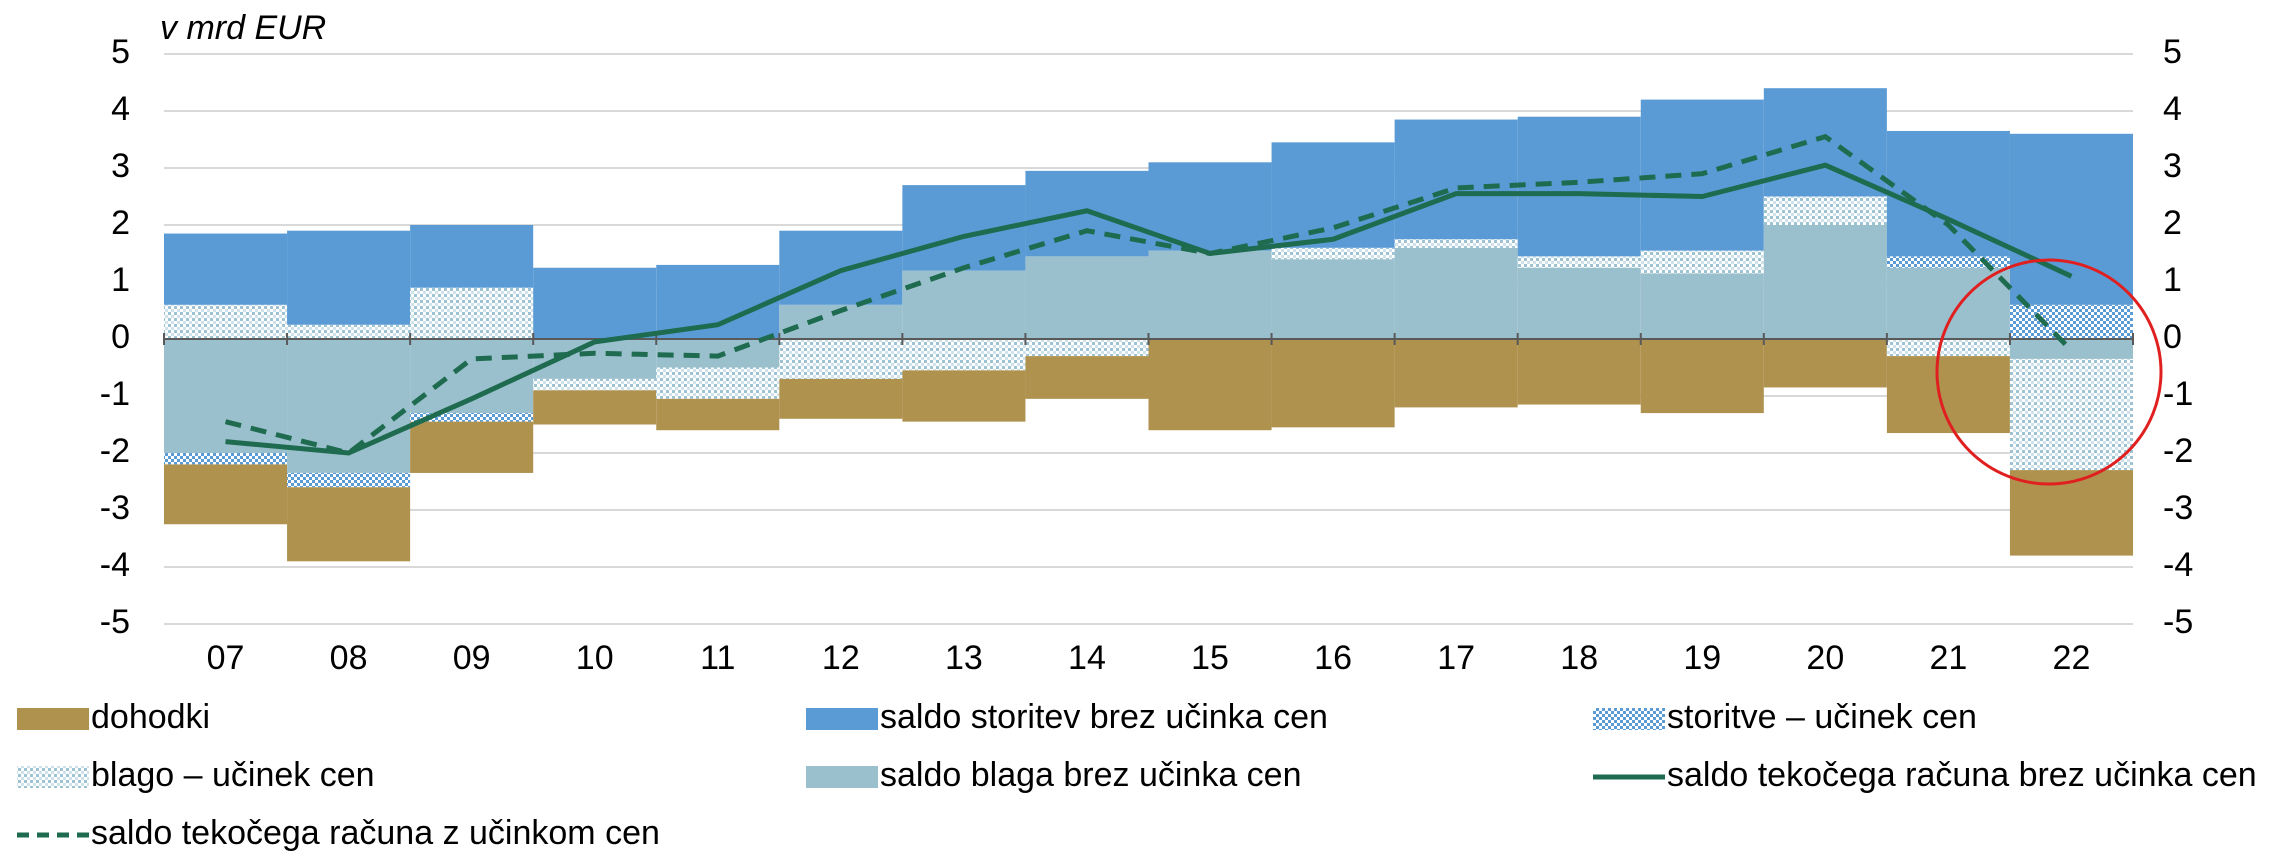 Image resolution: width=2277 pixels, height=856 pixels. I want to click on y2-tick-label: 0, so click(2172, 337).